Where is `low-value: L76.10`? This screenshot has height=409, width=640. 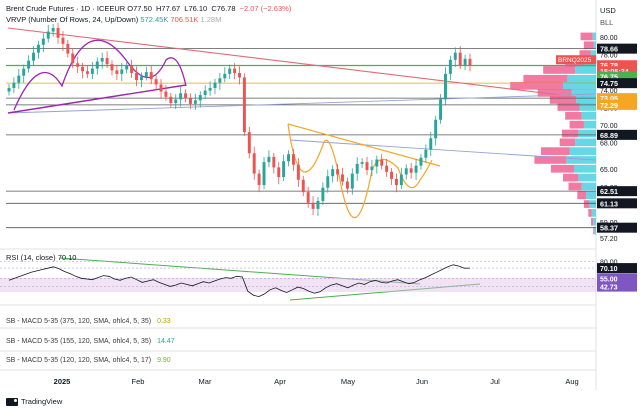
low-value: L76.10 is located at coordinates (196, 8).